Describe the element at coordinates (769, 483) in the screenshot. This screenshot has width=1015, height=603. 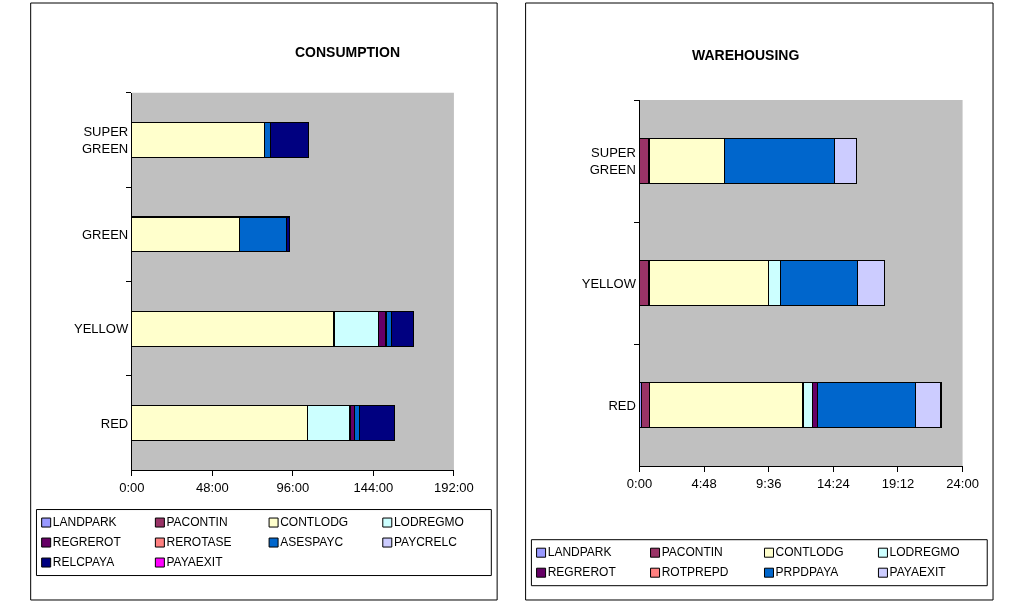
I see `x-tick-label: 9:36` at that location.